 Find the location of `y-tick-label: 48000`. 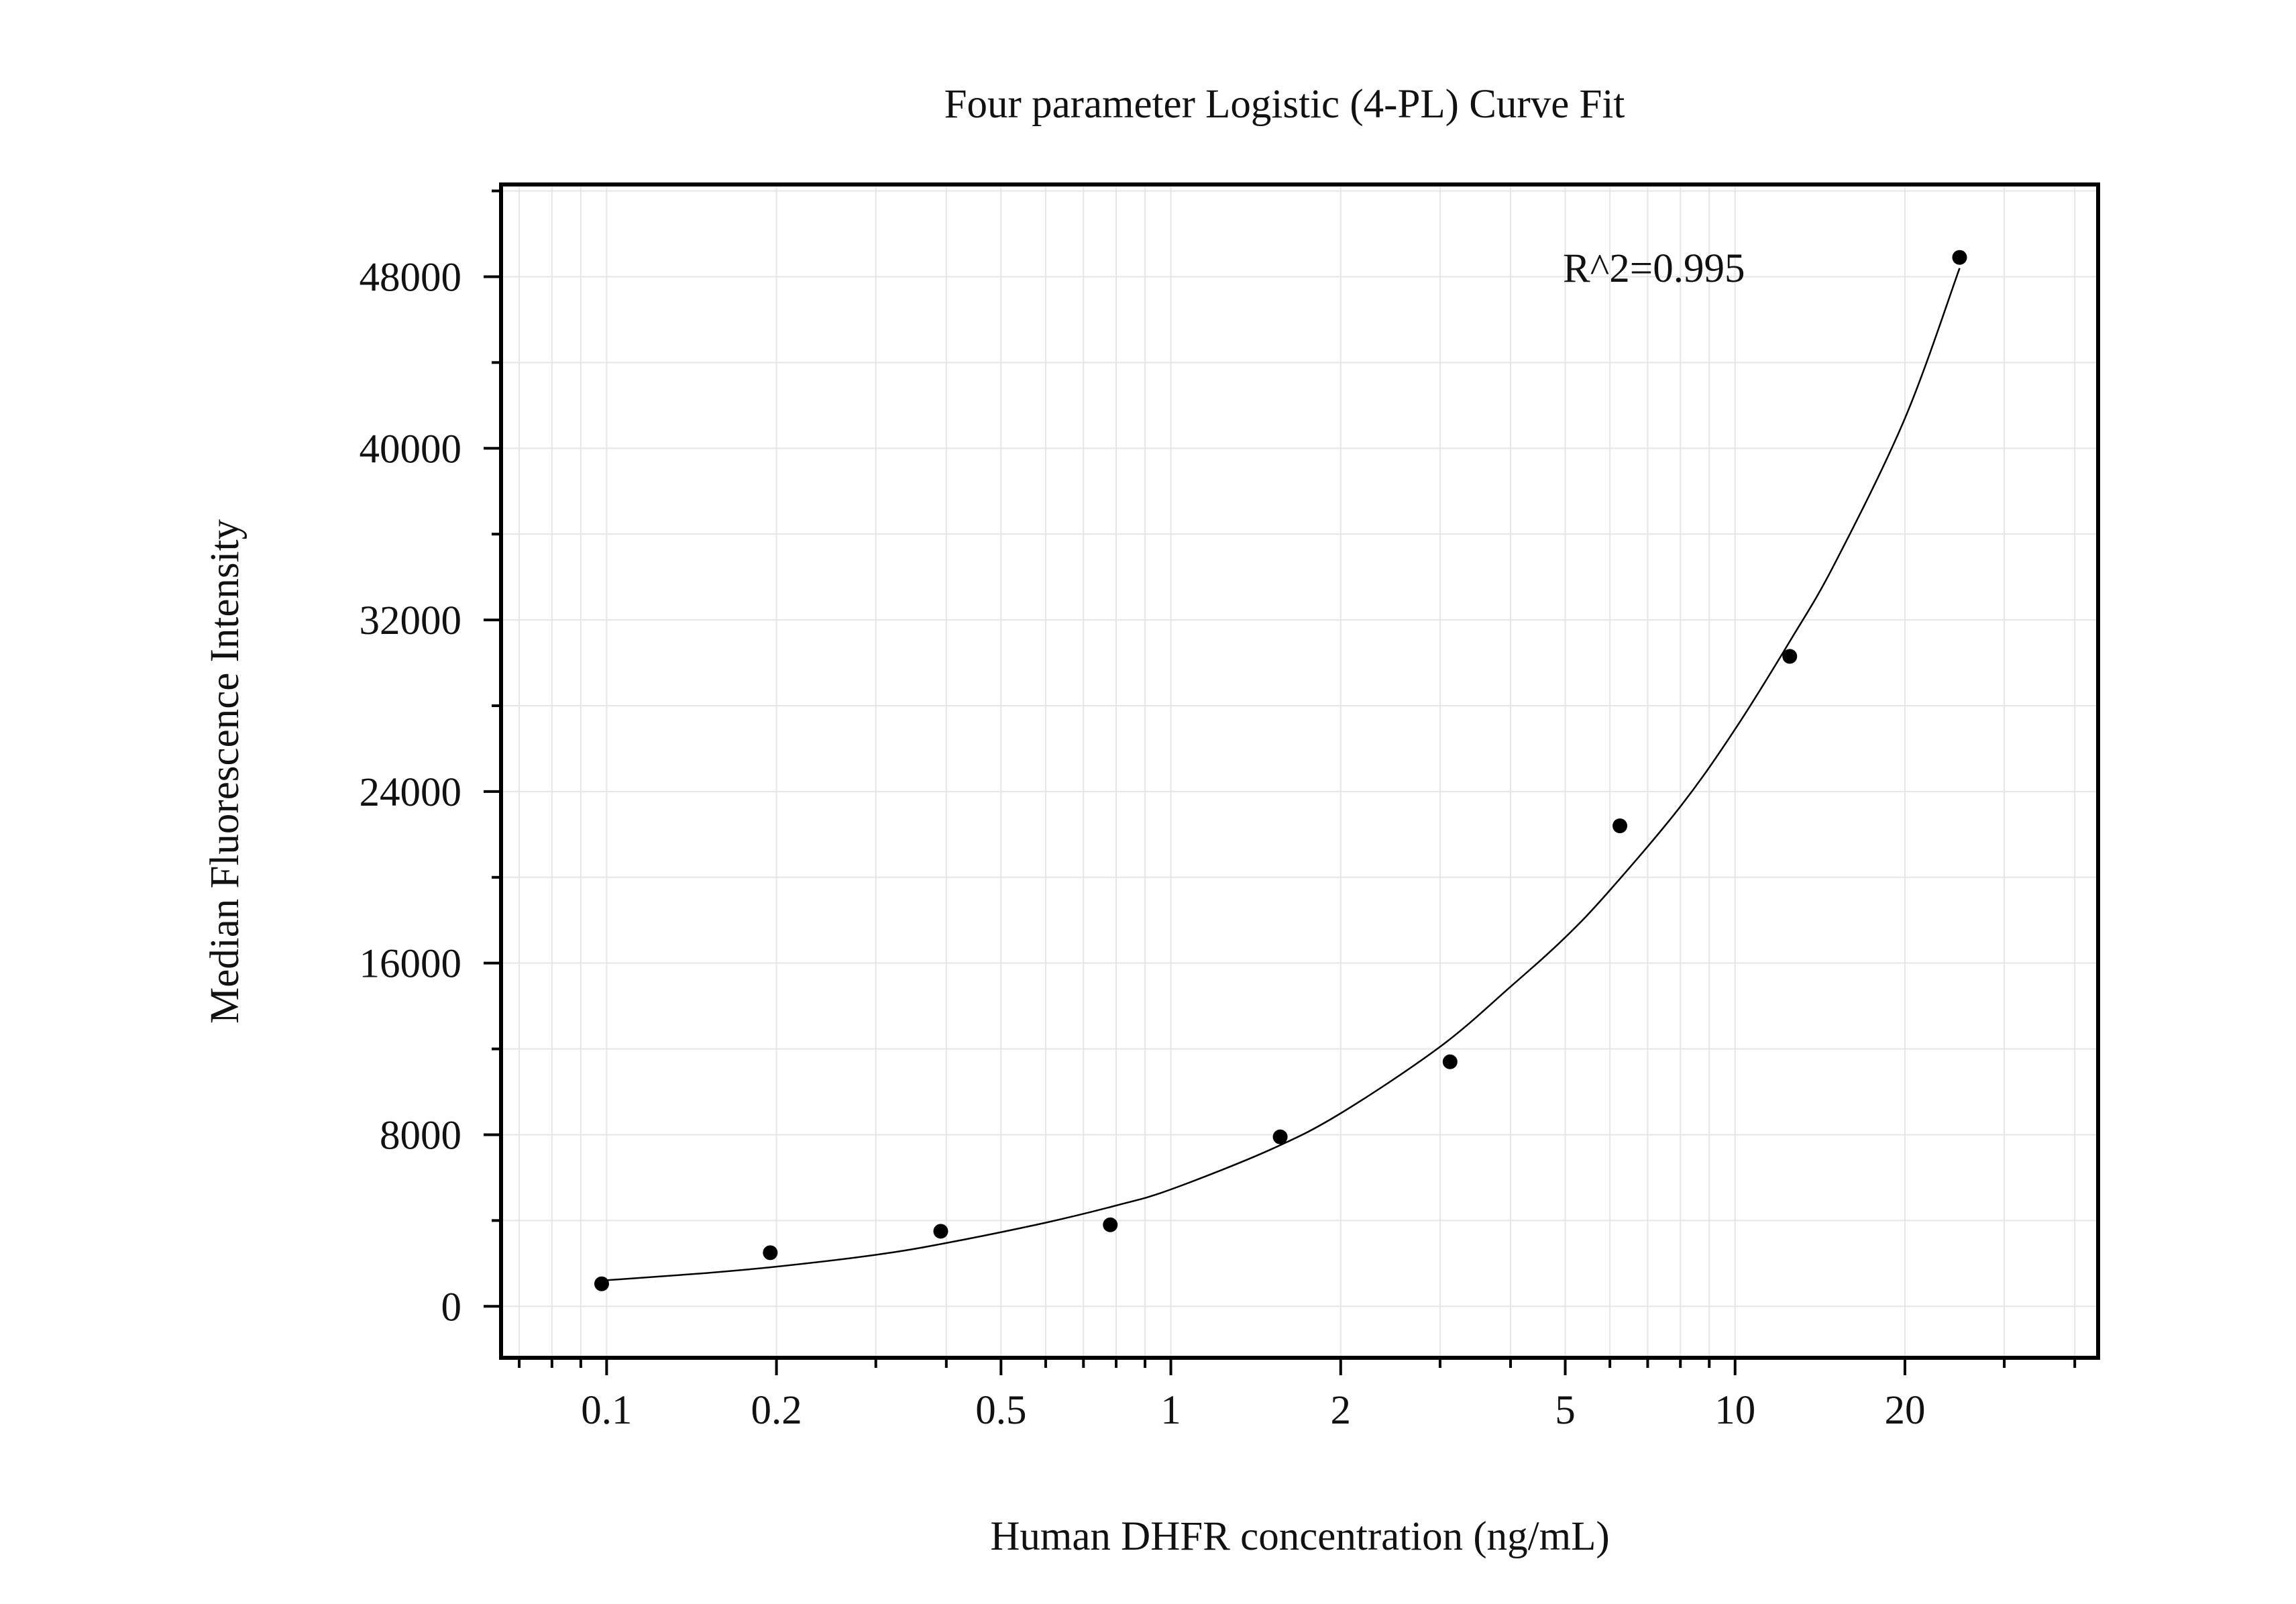

y-tick-label: 48000 is located at coordinates (411, 277).